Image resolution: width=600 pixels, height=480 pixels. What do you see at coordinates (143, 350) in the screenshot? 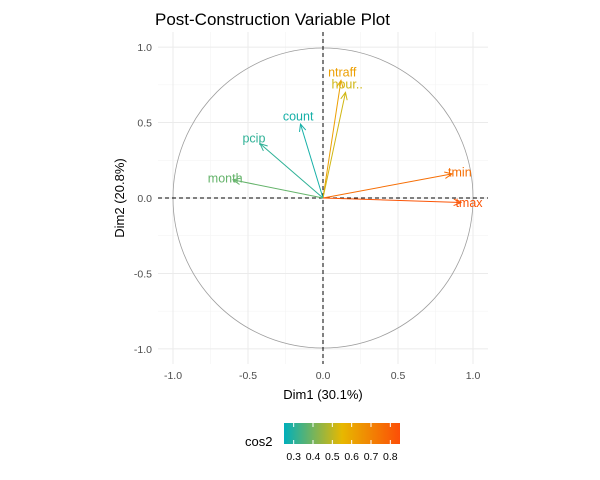
I see `y-tick-label: -1.0` at bounding box center [143, 350].